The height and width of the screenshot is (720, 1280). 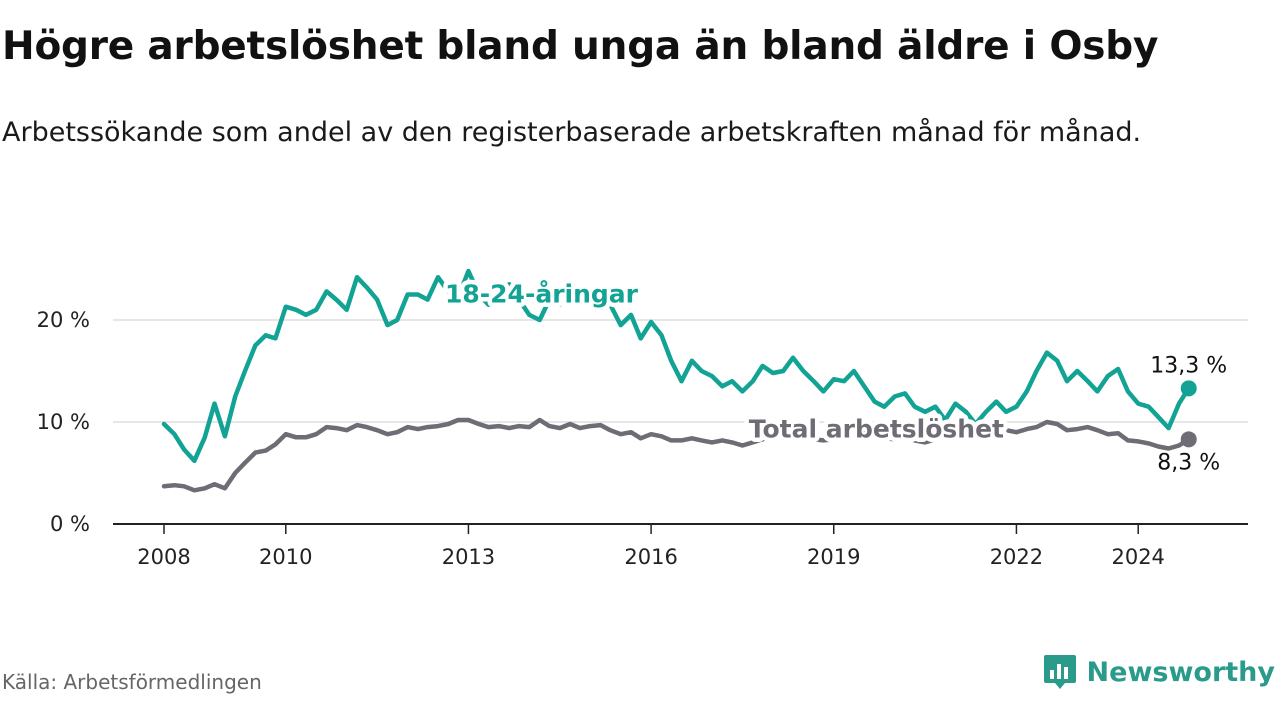 What do you see at coordinates (285, 557) in the screenshot?
I see `x-tick-label: 2010` at bounding box center [285, 557].